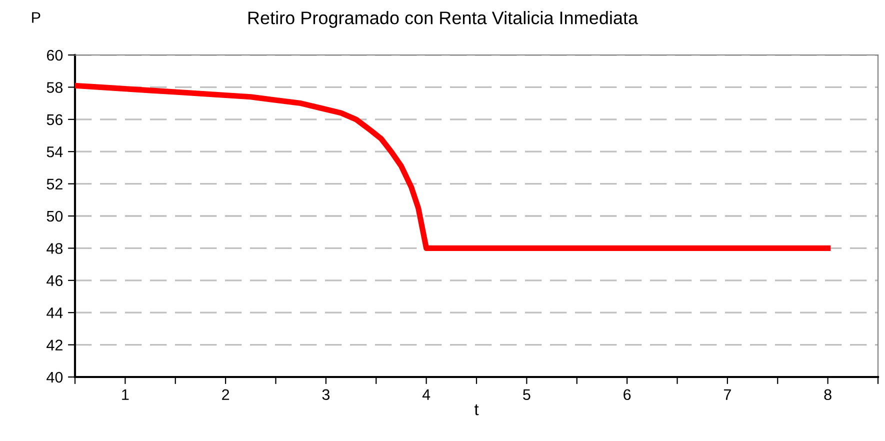 The image size is (885, 441). What do you see at coordinates (54, 280) in the screenshot?
I see `y-tick-label: 46` at bounding box center [54, 280].